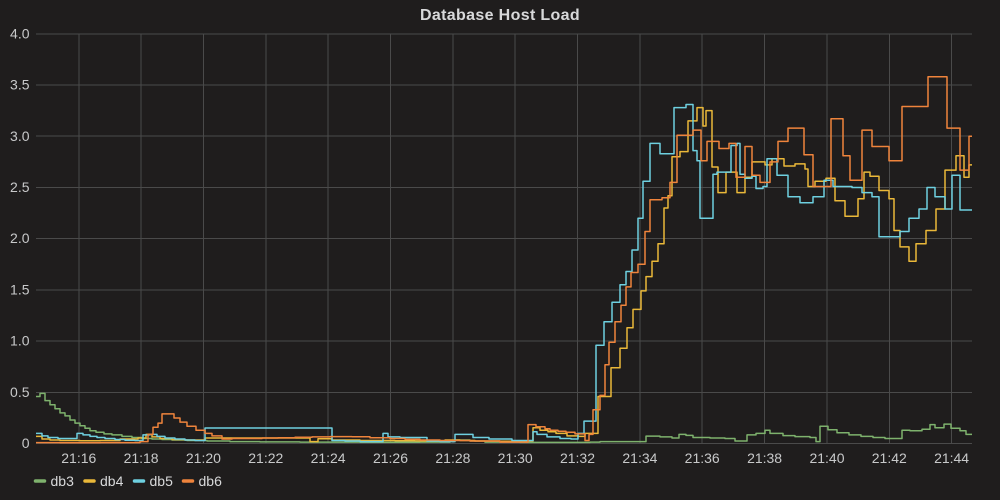  I want to click on svg-text: 21:32, so click(577, 458).